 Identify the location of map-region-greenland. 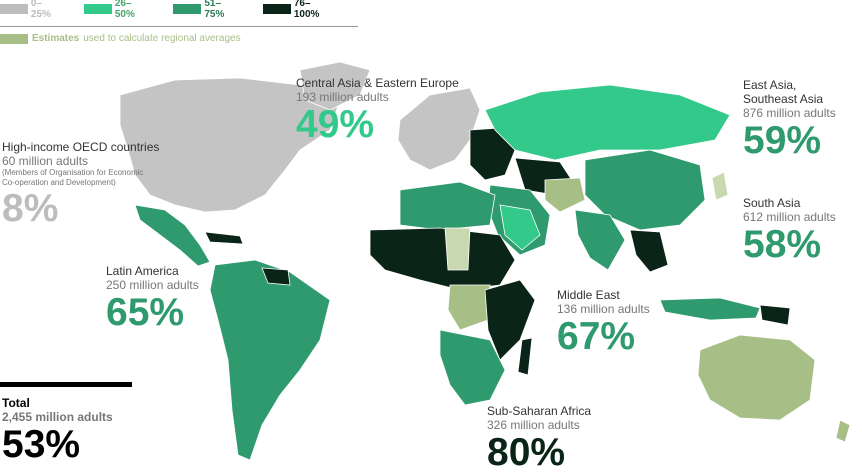
(335, 86).